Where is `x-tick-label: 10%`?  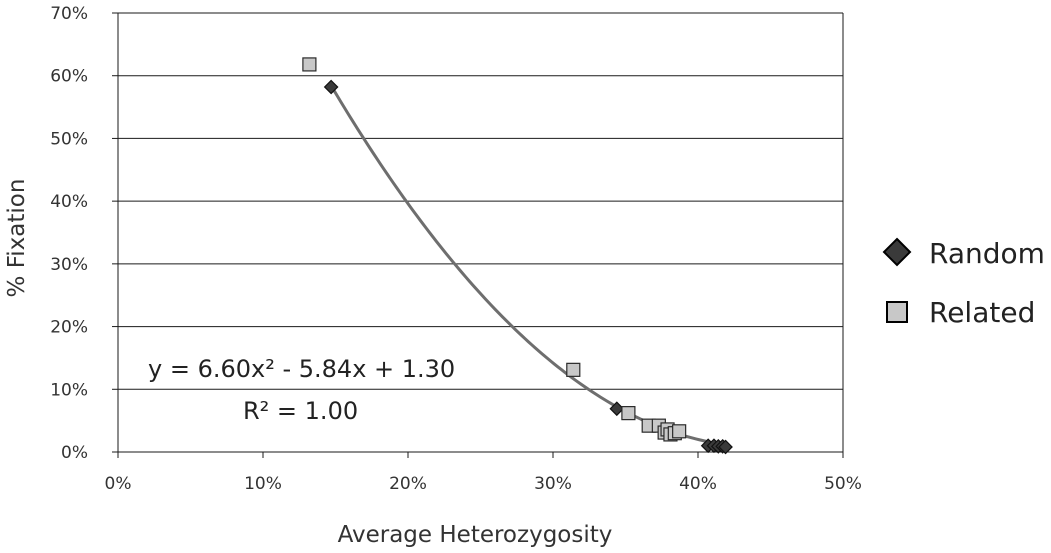
x-tick-label: 10% is located at coordinates (263, 484).